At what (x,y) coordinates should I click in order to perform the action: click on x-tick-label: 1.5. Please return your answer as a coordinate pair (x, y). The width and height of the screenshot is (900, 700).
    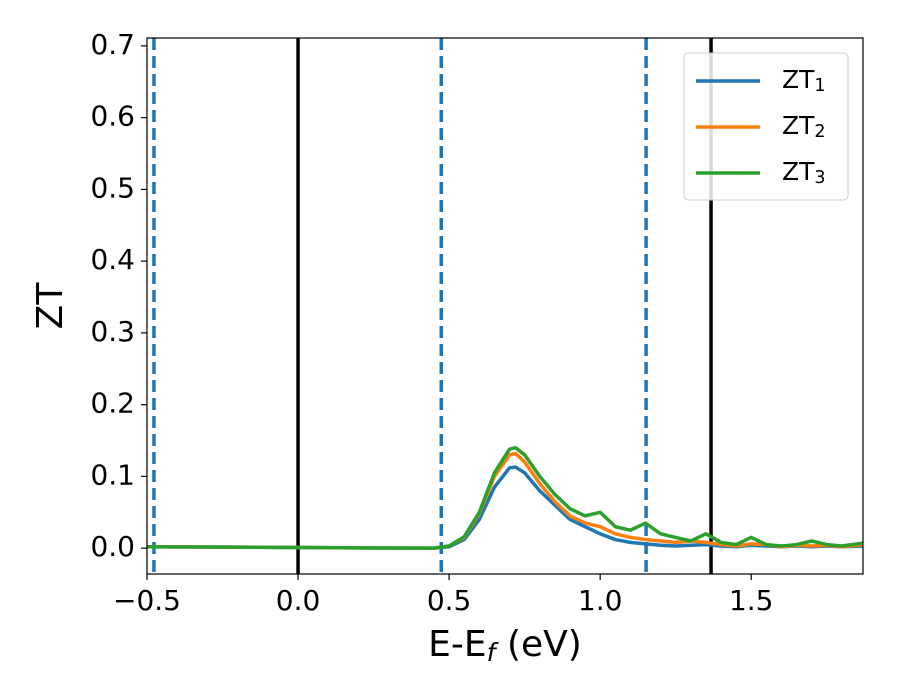
    Looking at the image, I should click on (751, 600).